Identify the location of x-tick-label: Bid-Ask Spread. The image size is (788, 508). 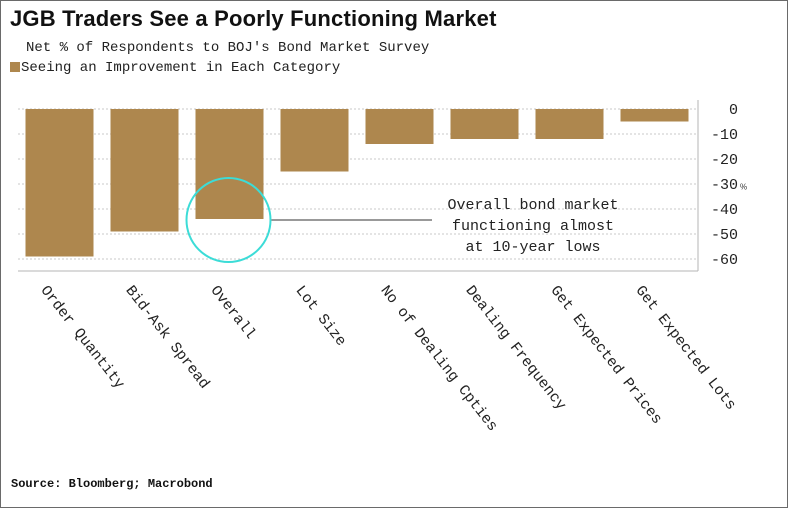
(167, 338).